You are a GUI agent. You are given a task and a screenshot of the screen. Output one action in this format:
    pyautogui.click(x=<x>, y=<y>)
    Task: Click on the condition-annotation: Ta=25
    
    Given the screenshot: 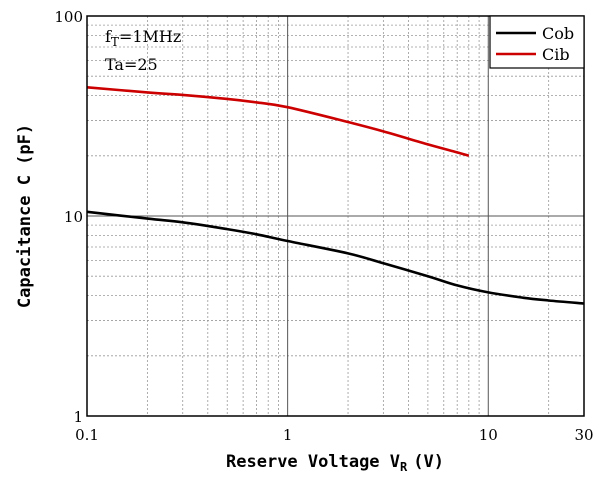 What is the action you would take?
    pyautogui.click(x=131, y=64)
    